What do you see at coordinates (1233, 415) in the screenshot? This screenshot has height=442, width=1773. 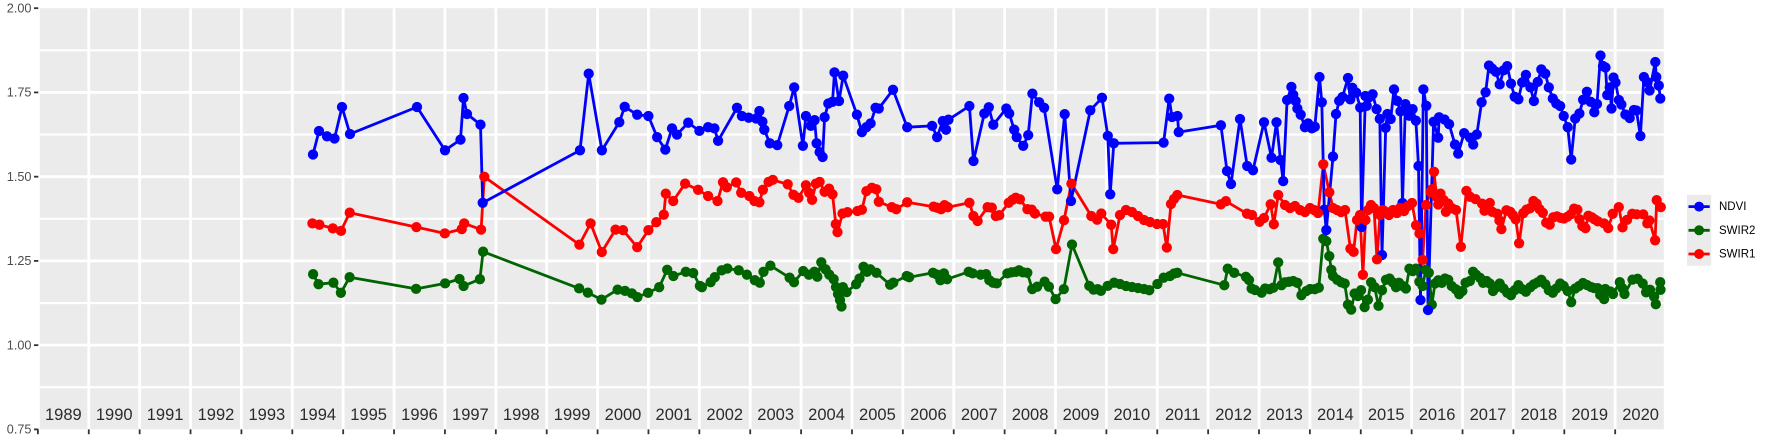 I see `svg-text: 2012` at bounding box center [1233, 415].